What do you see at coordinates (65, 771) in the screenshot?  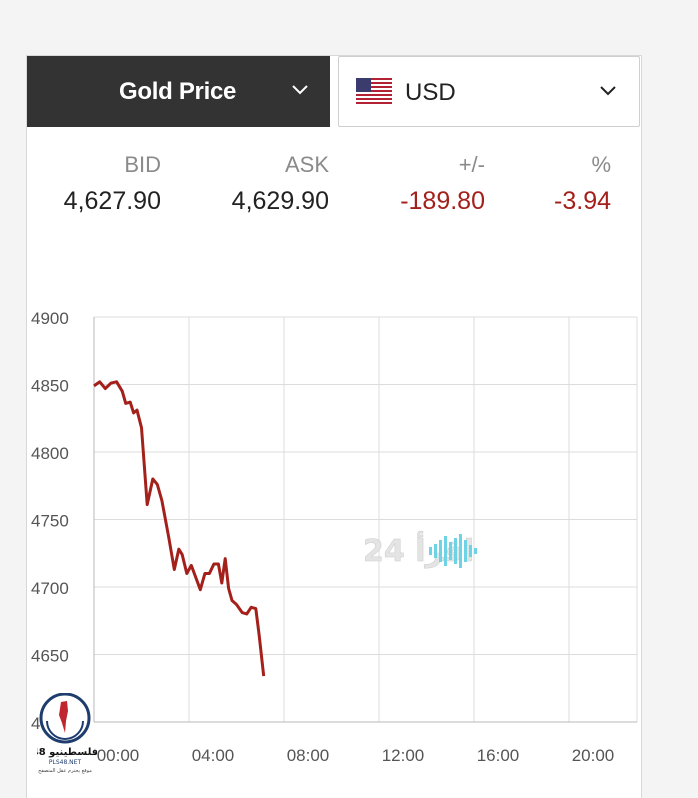 I see `logo-tagline: موقع يحترم عقل المتصفح` at bounding box center [65, 771].